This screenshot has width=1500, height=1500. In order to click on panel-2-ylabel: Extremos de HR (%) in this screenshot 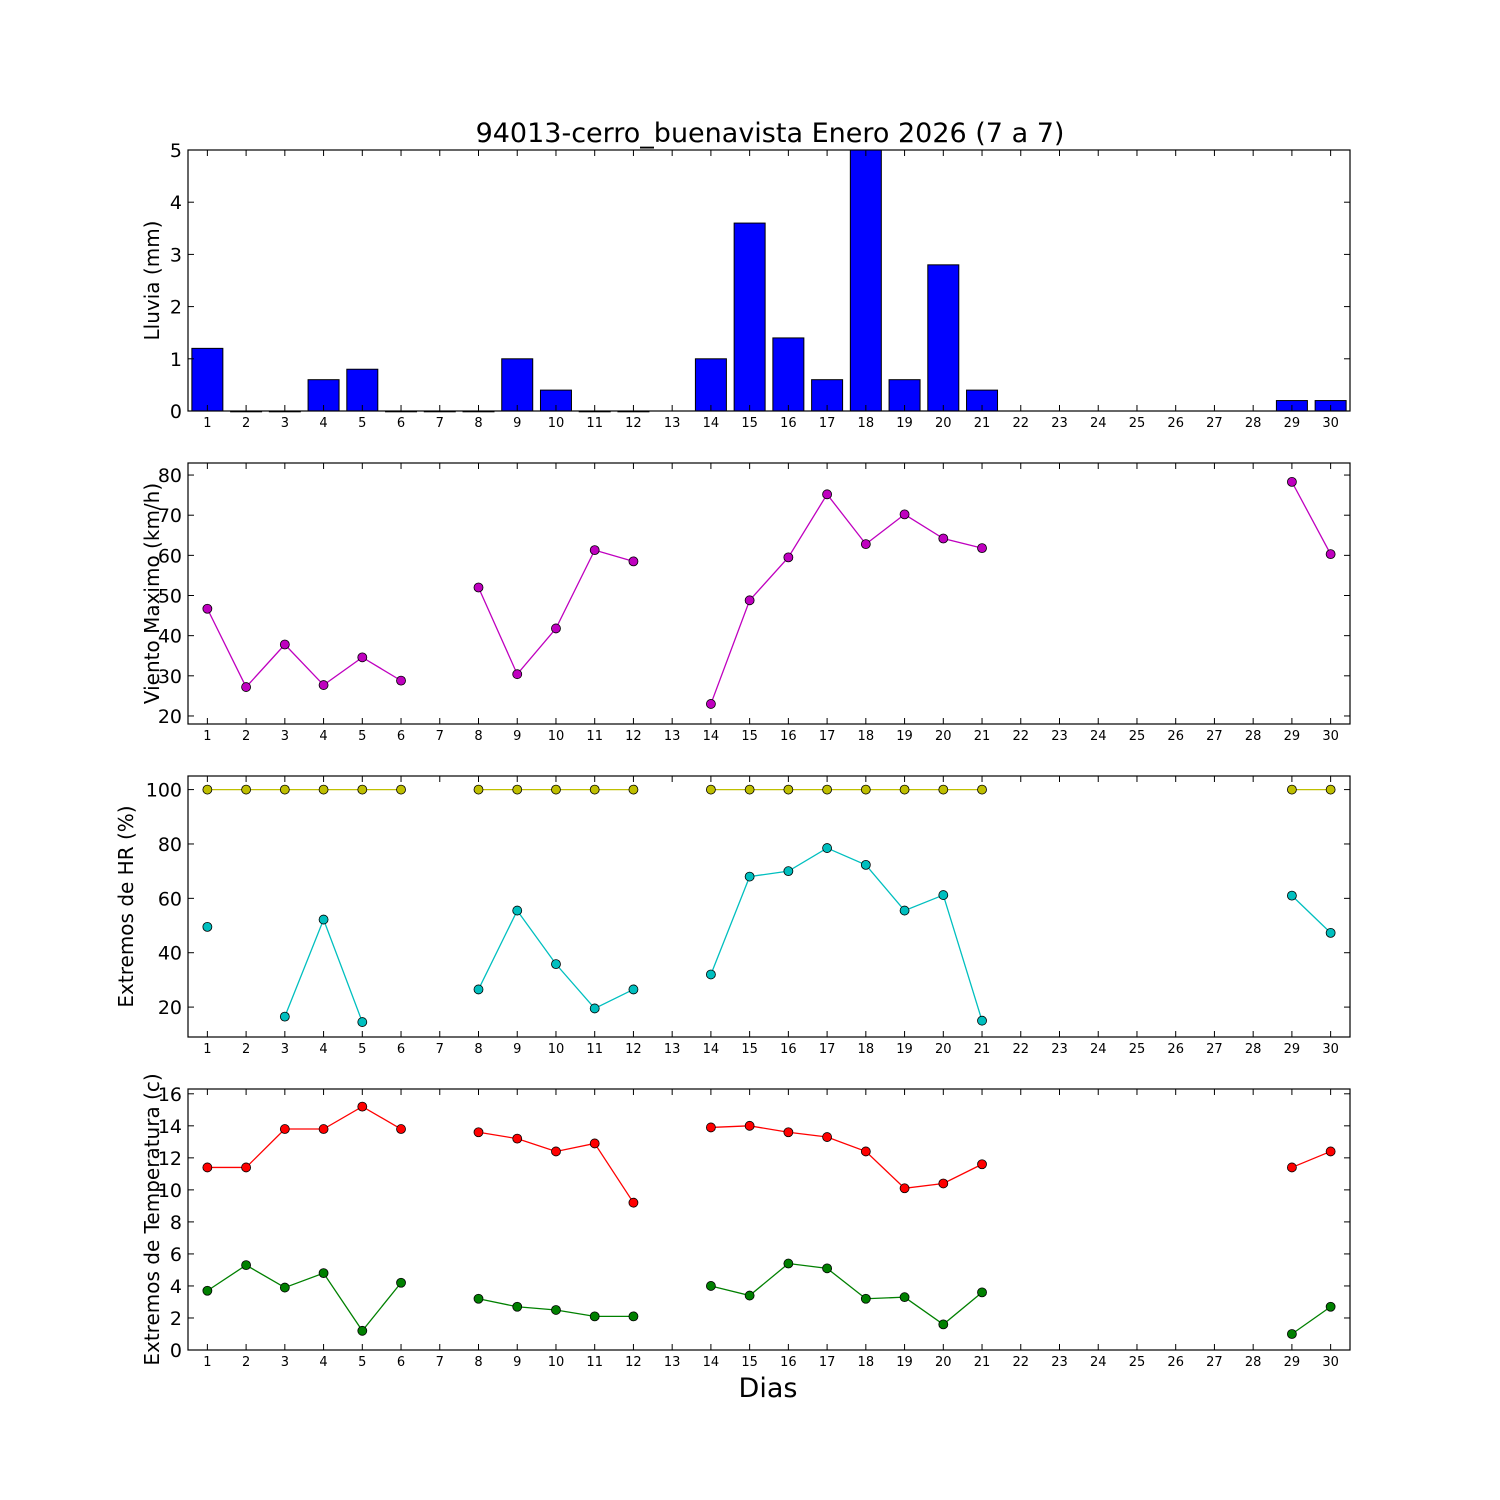, I will do `click(126, 906)`.